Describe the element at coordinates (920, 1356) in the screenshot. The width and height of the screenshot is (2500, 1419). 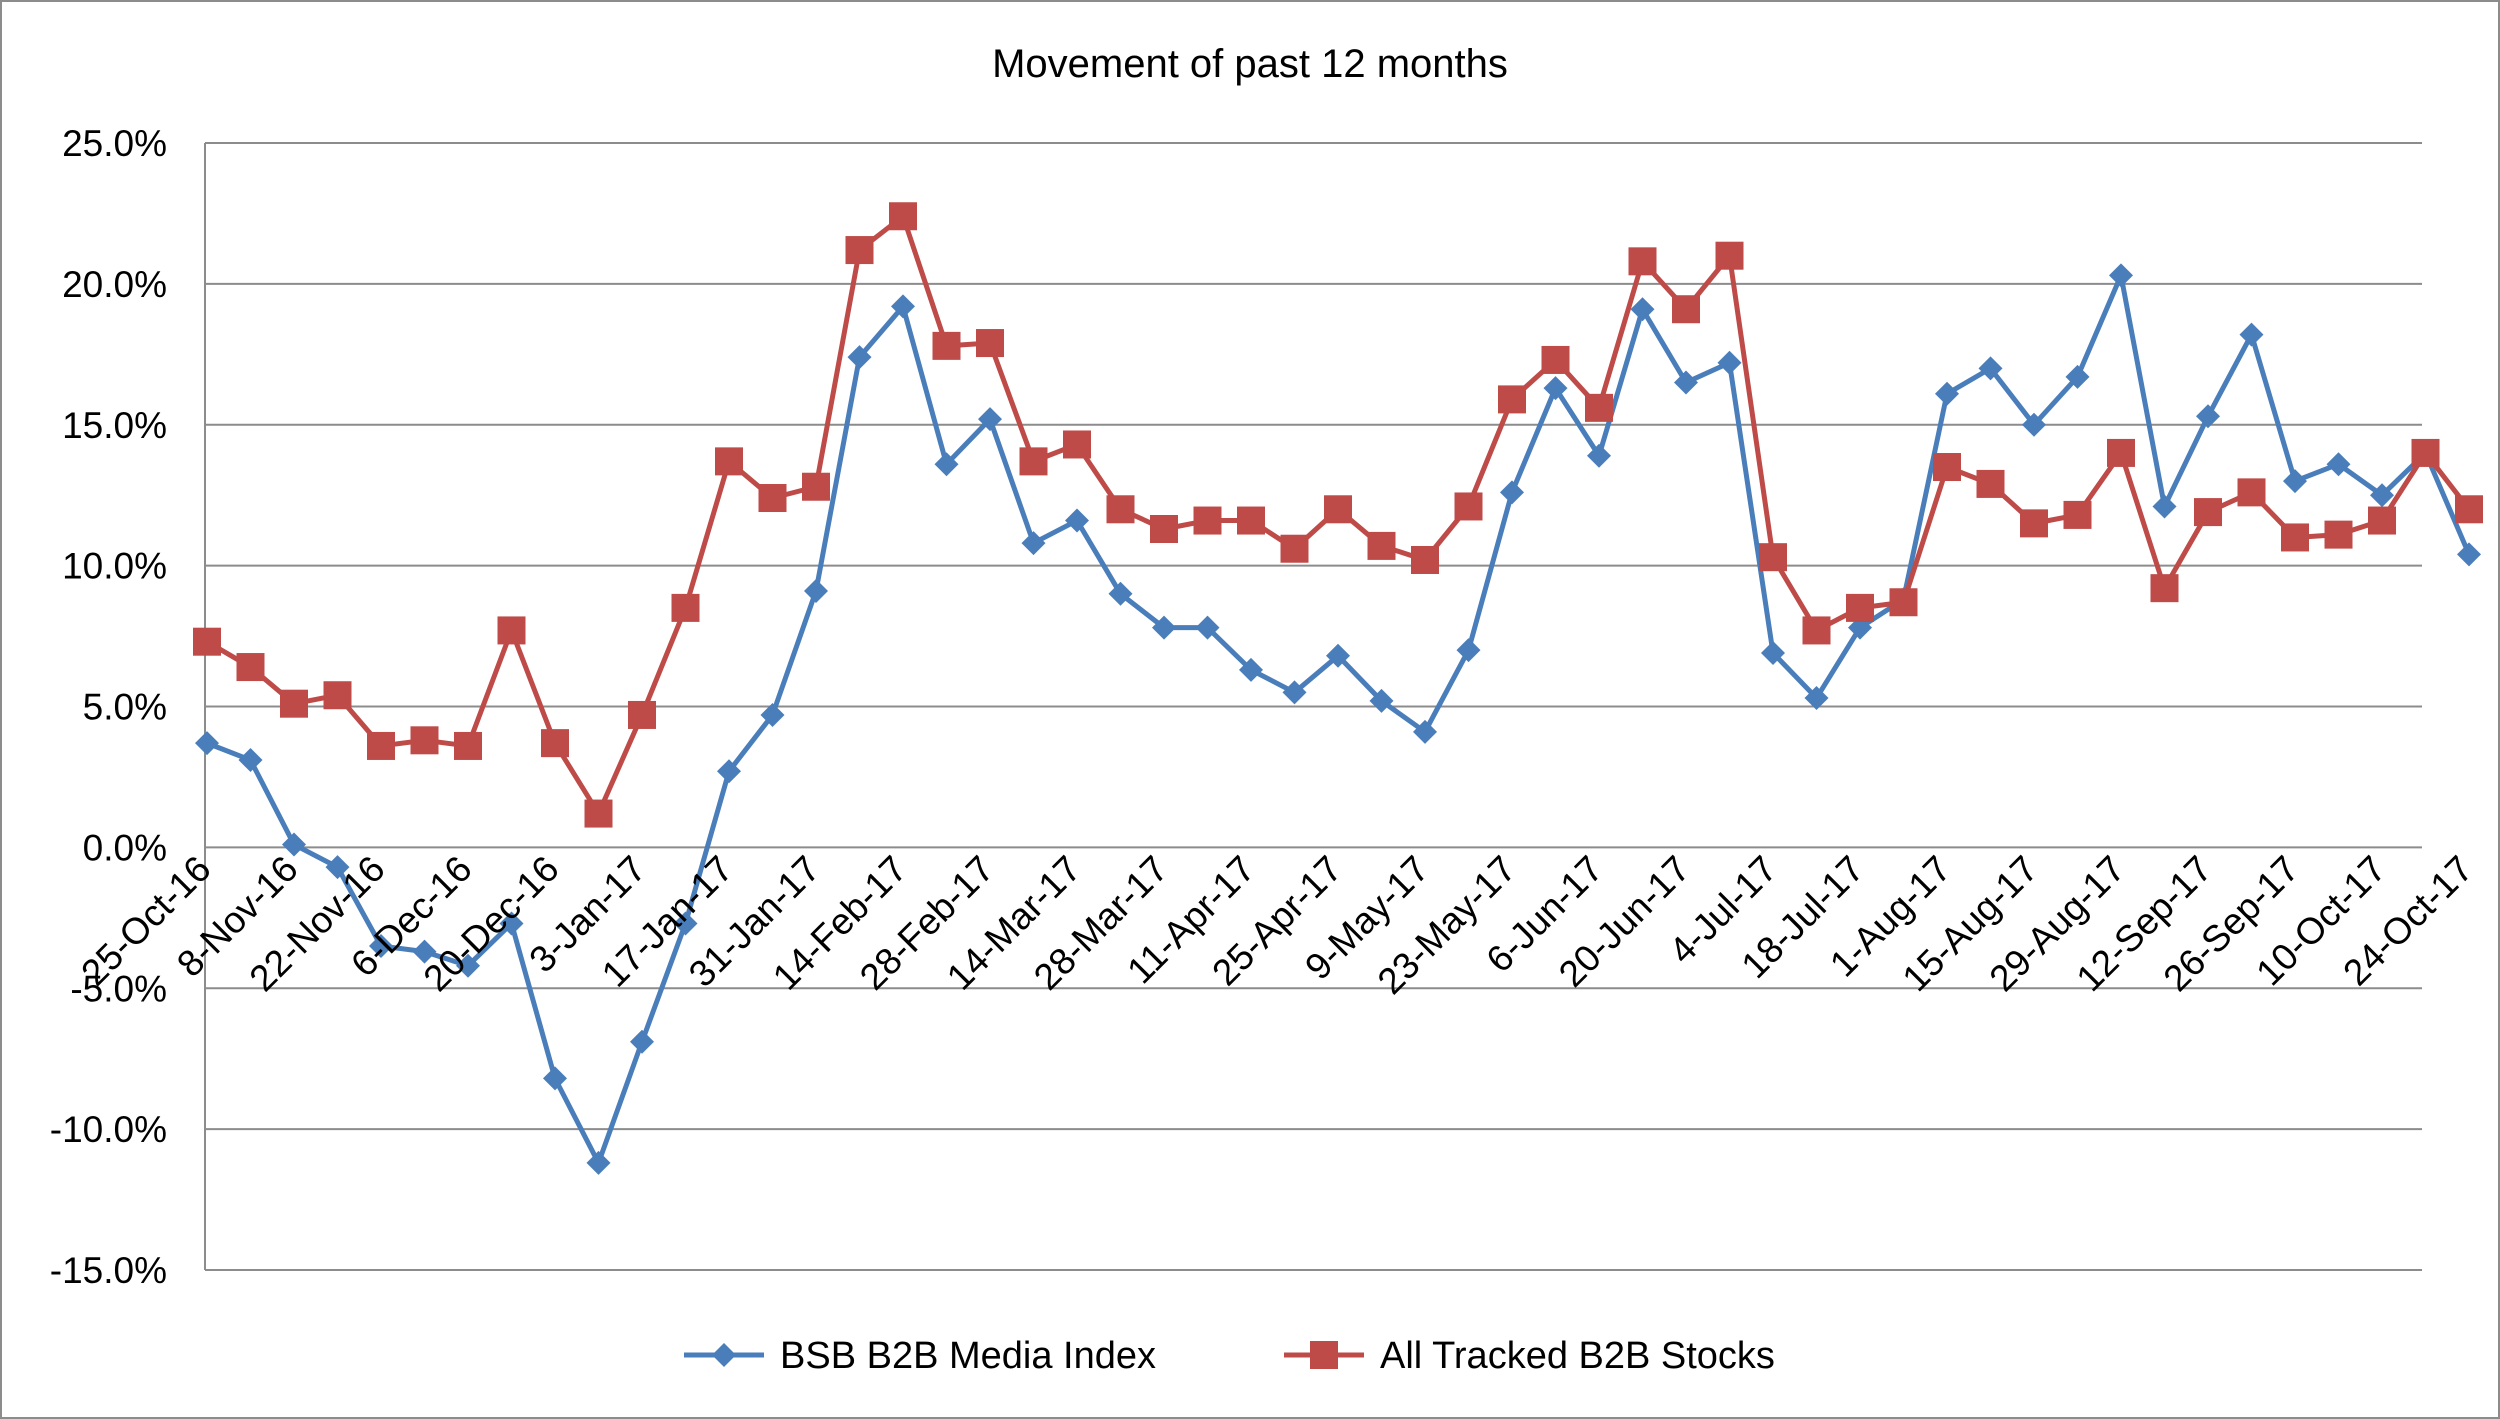
I see `legend-item-1: BSB B2B Media Index` at that location.